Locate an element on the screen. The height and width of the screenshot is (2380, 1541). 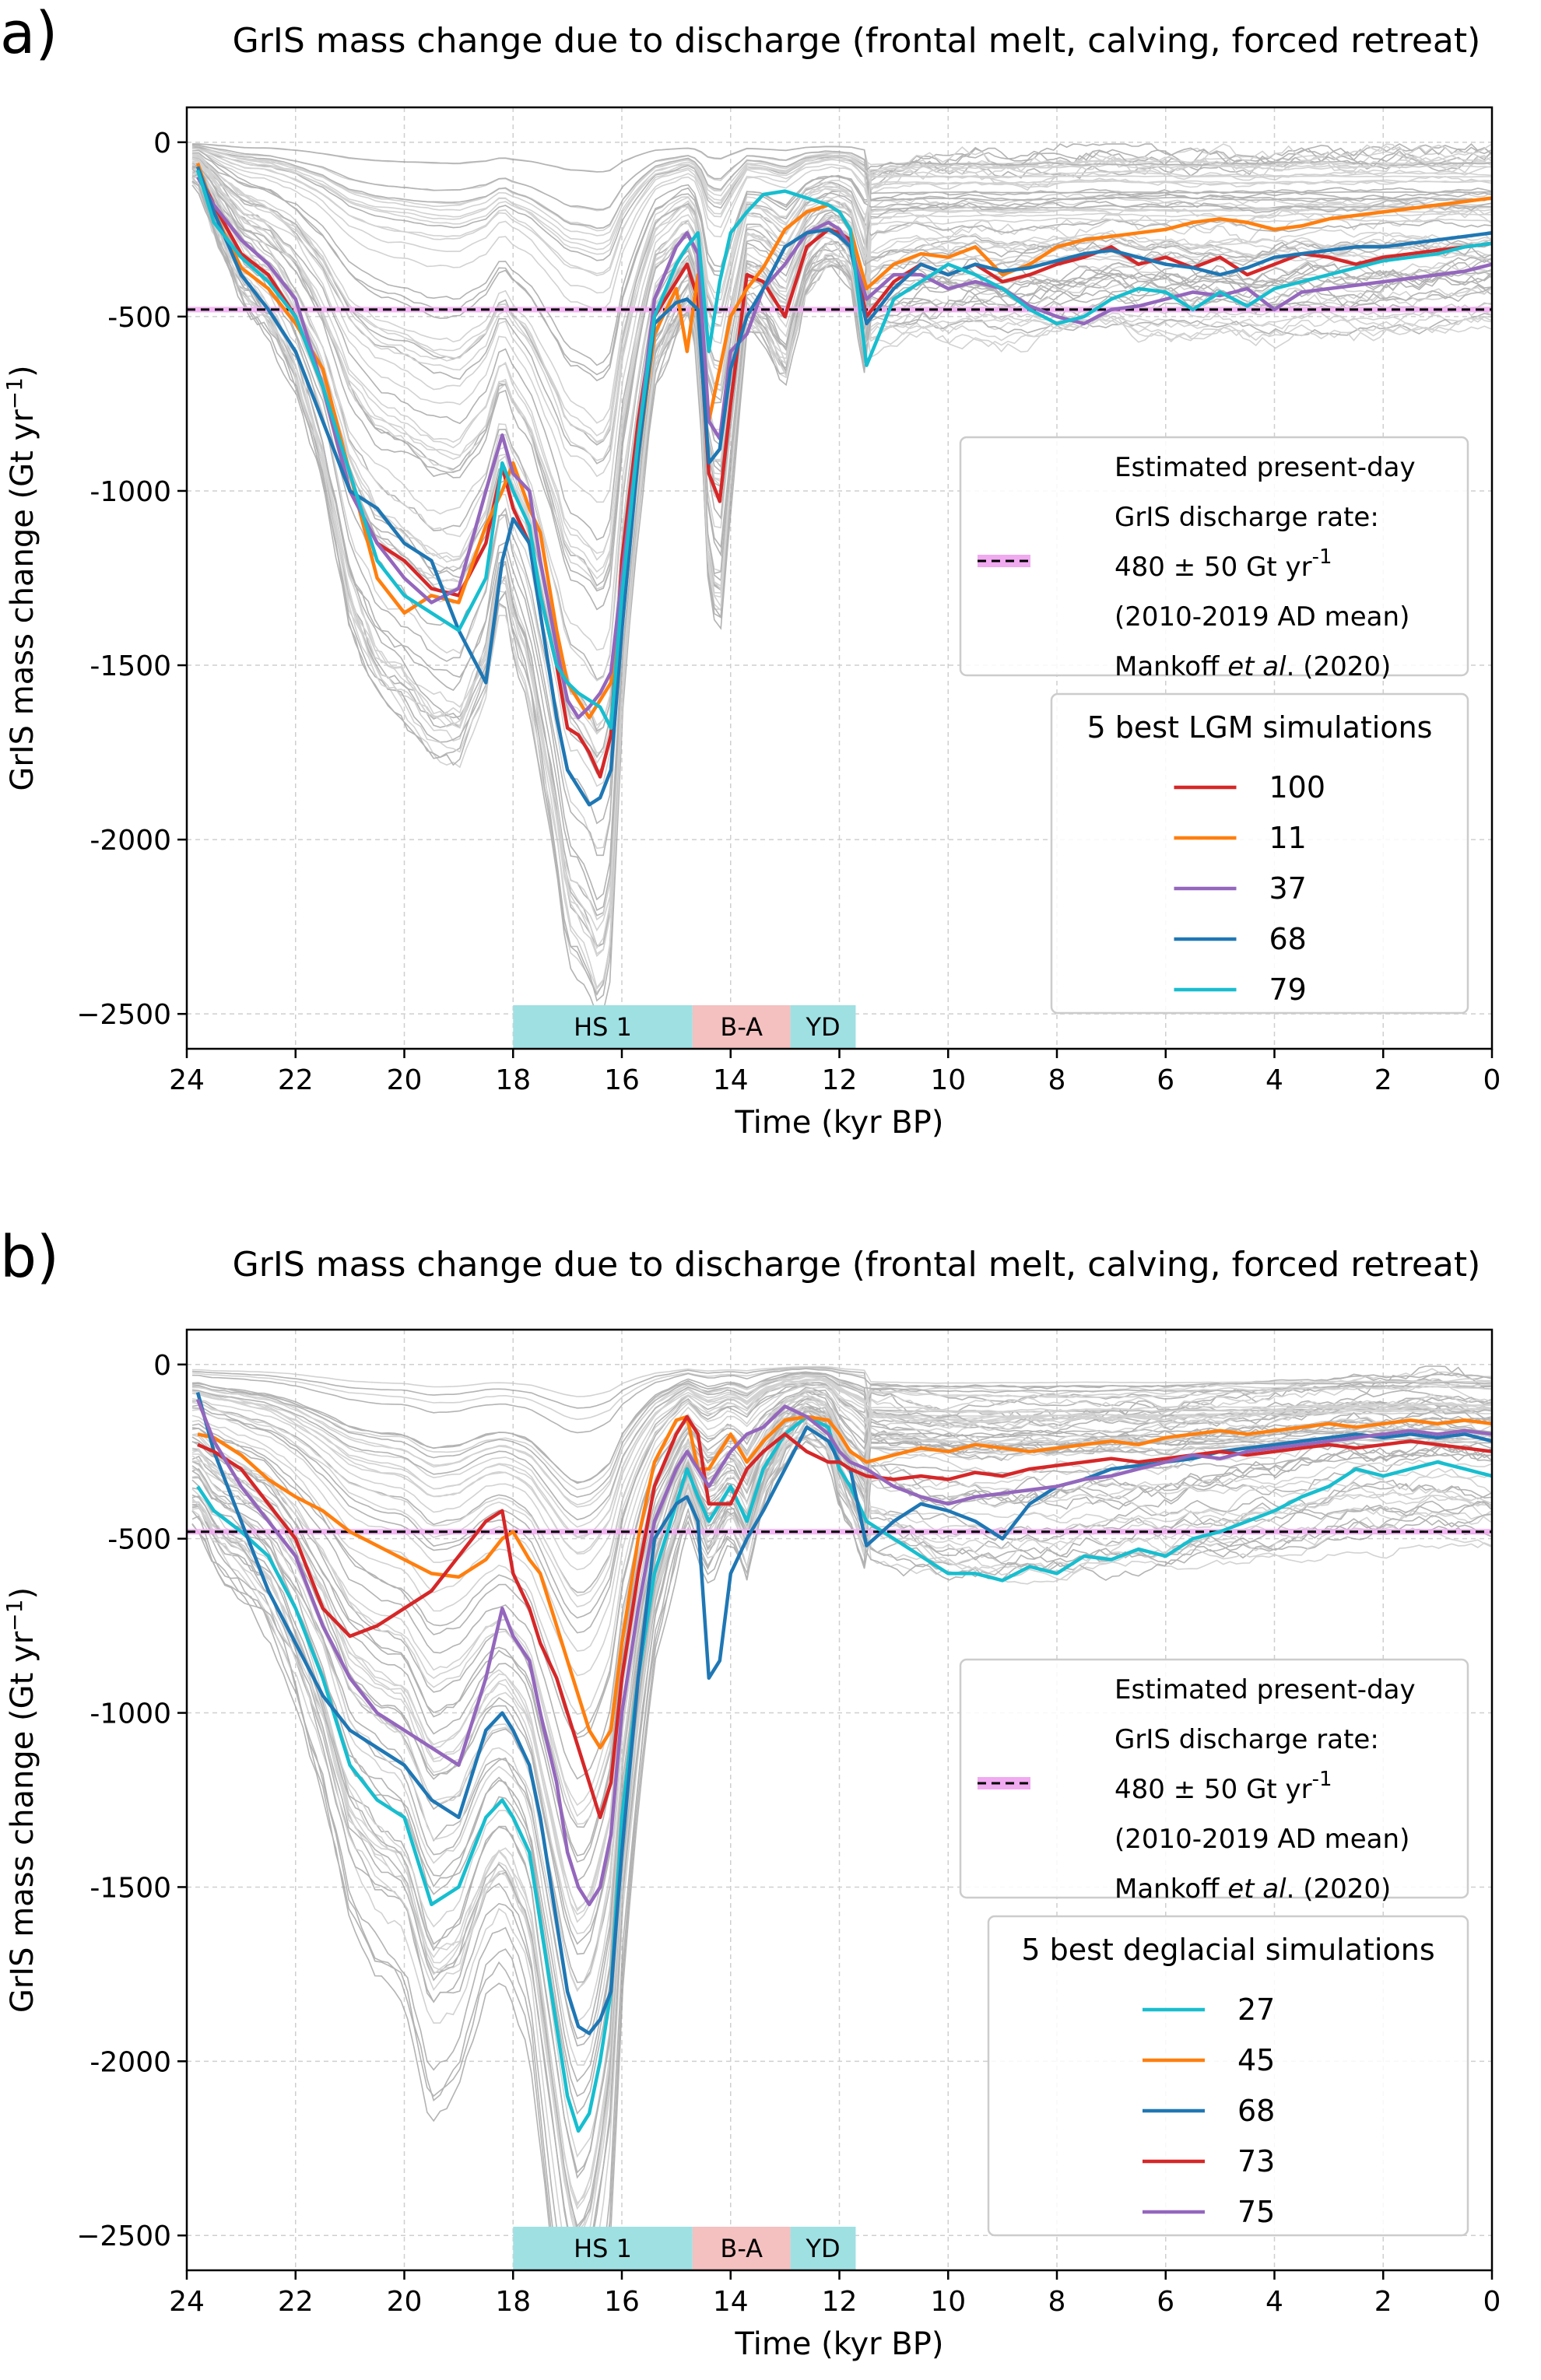
legend-entry: 68 is located at coordinates (1288, 939).